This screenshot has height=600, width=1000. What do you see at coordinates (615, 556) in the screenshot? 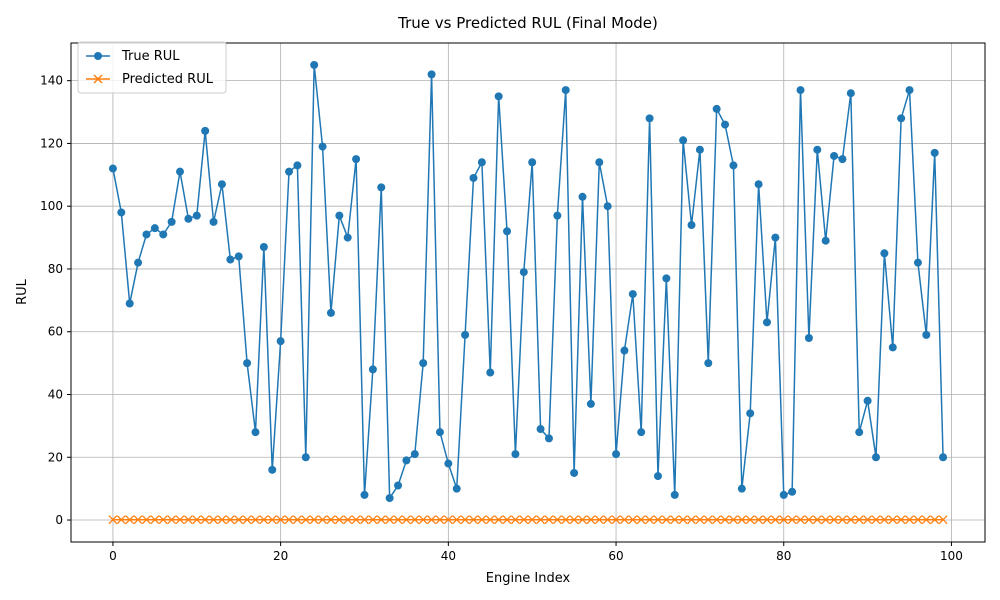
I see `x-tick-label: 60` at bounding box center [615, 556].